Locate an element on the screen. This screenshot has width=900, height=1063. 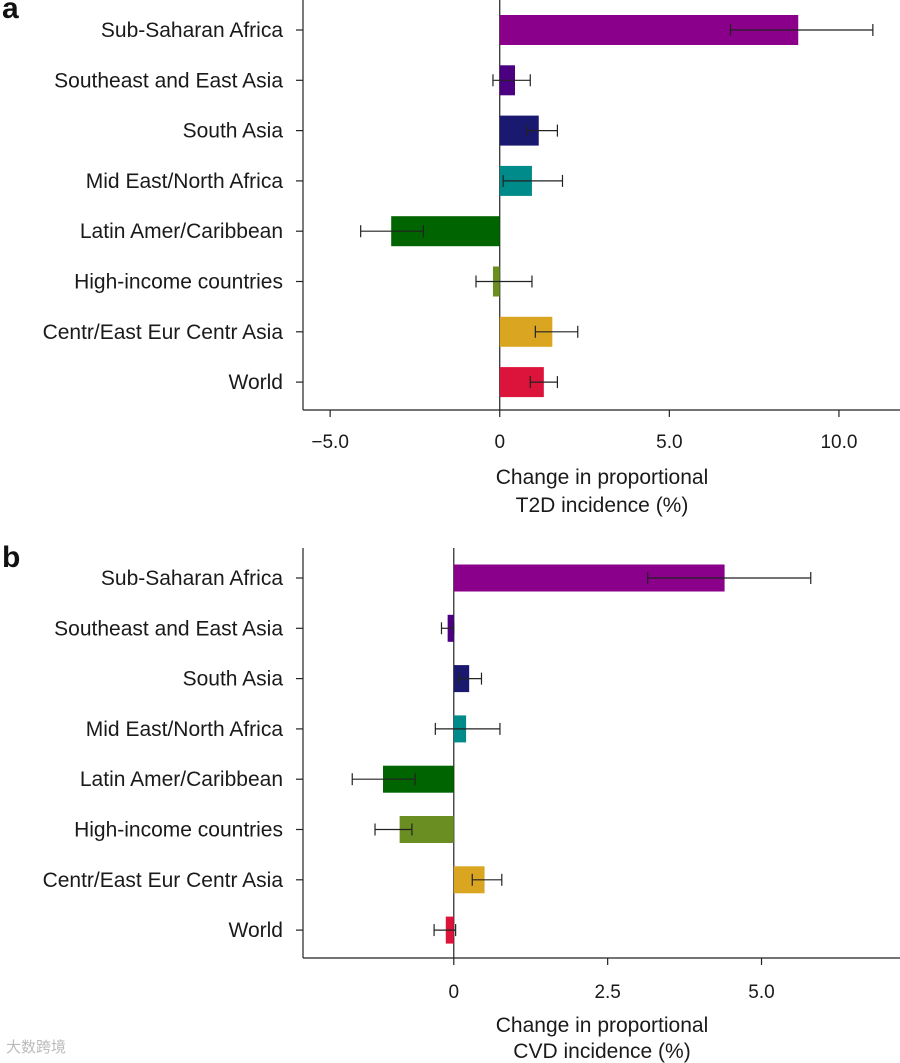
panel-a-x-tick-label: 10.0 is located at coordinates (838, 442).